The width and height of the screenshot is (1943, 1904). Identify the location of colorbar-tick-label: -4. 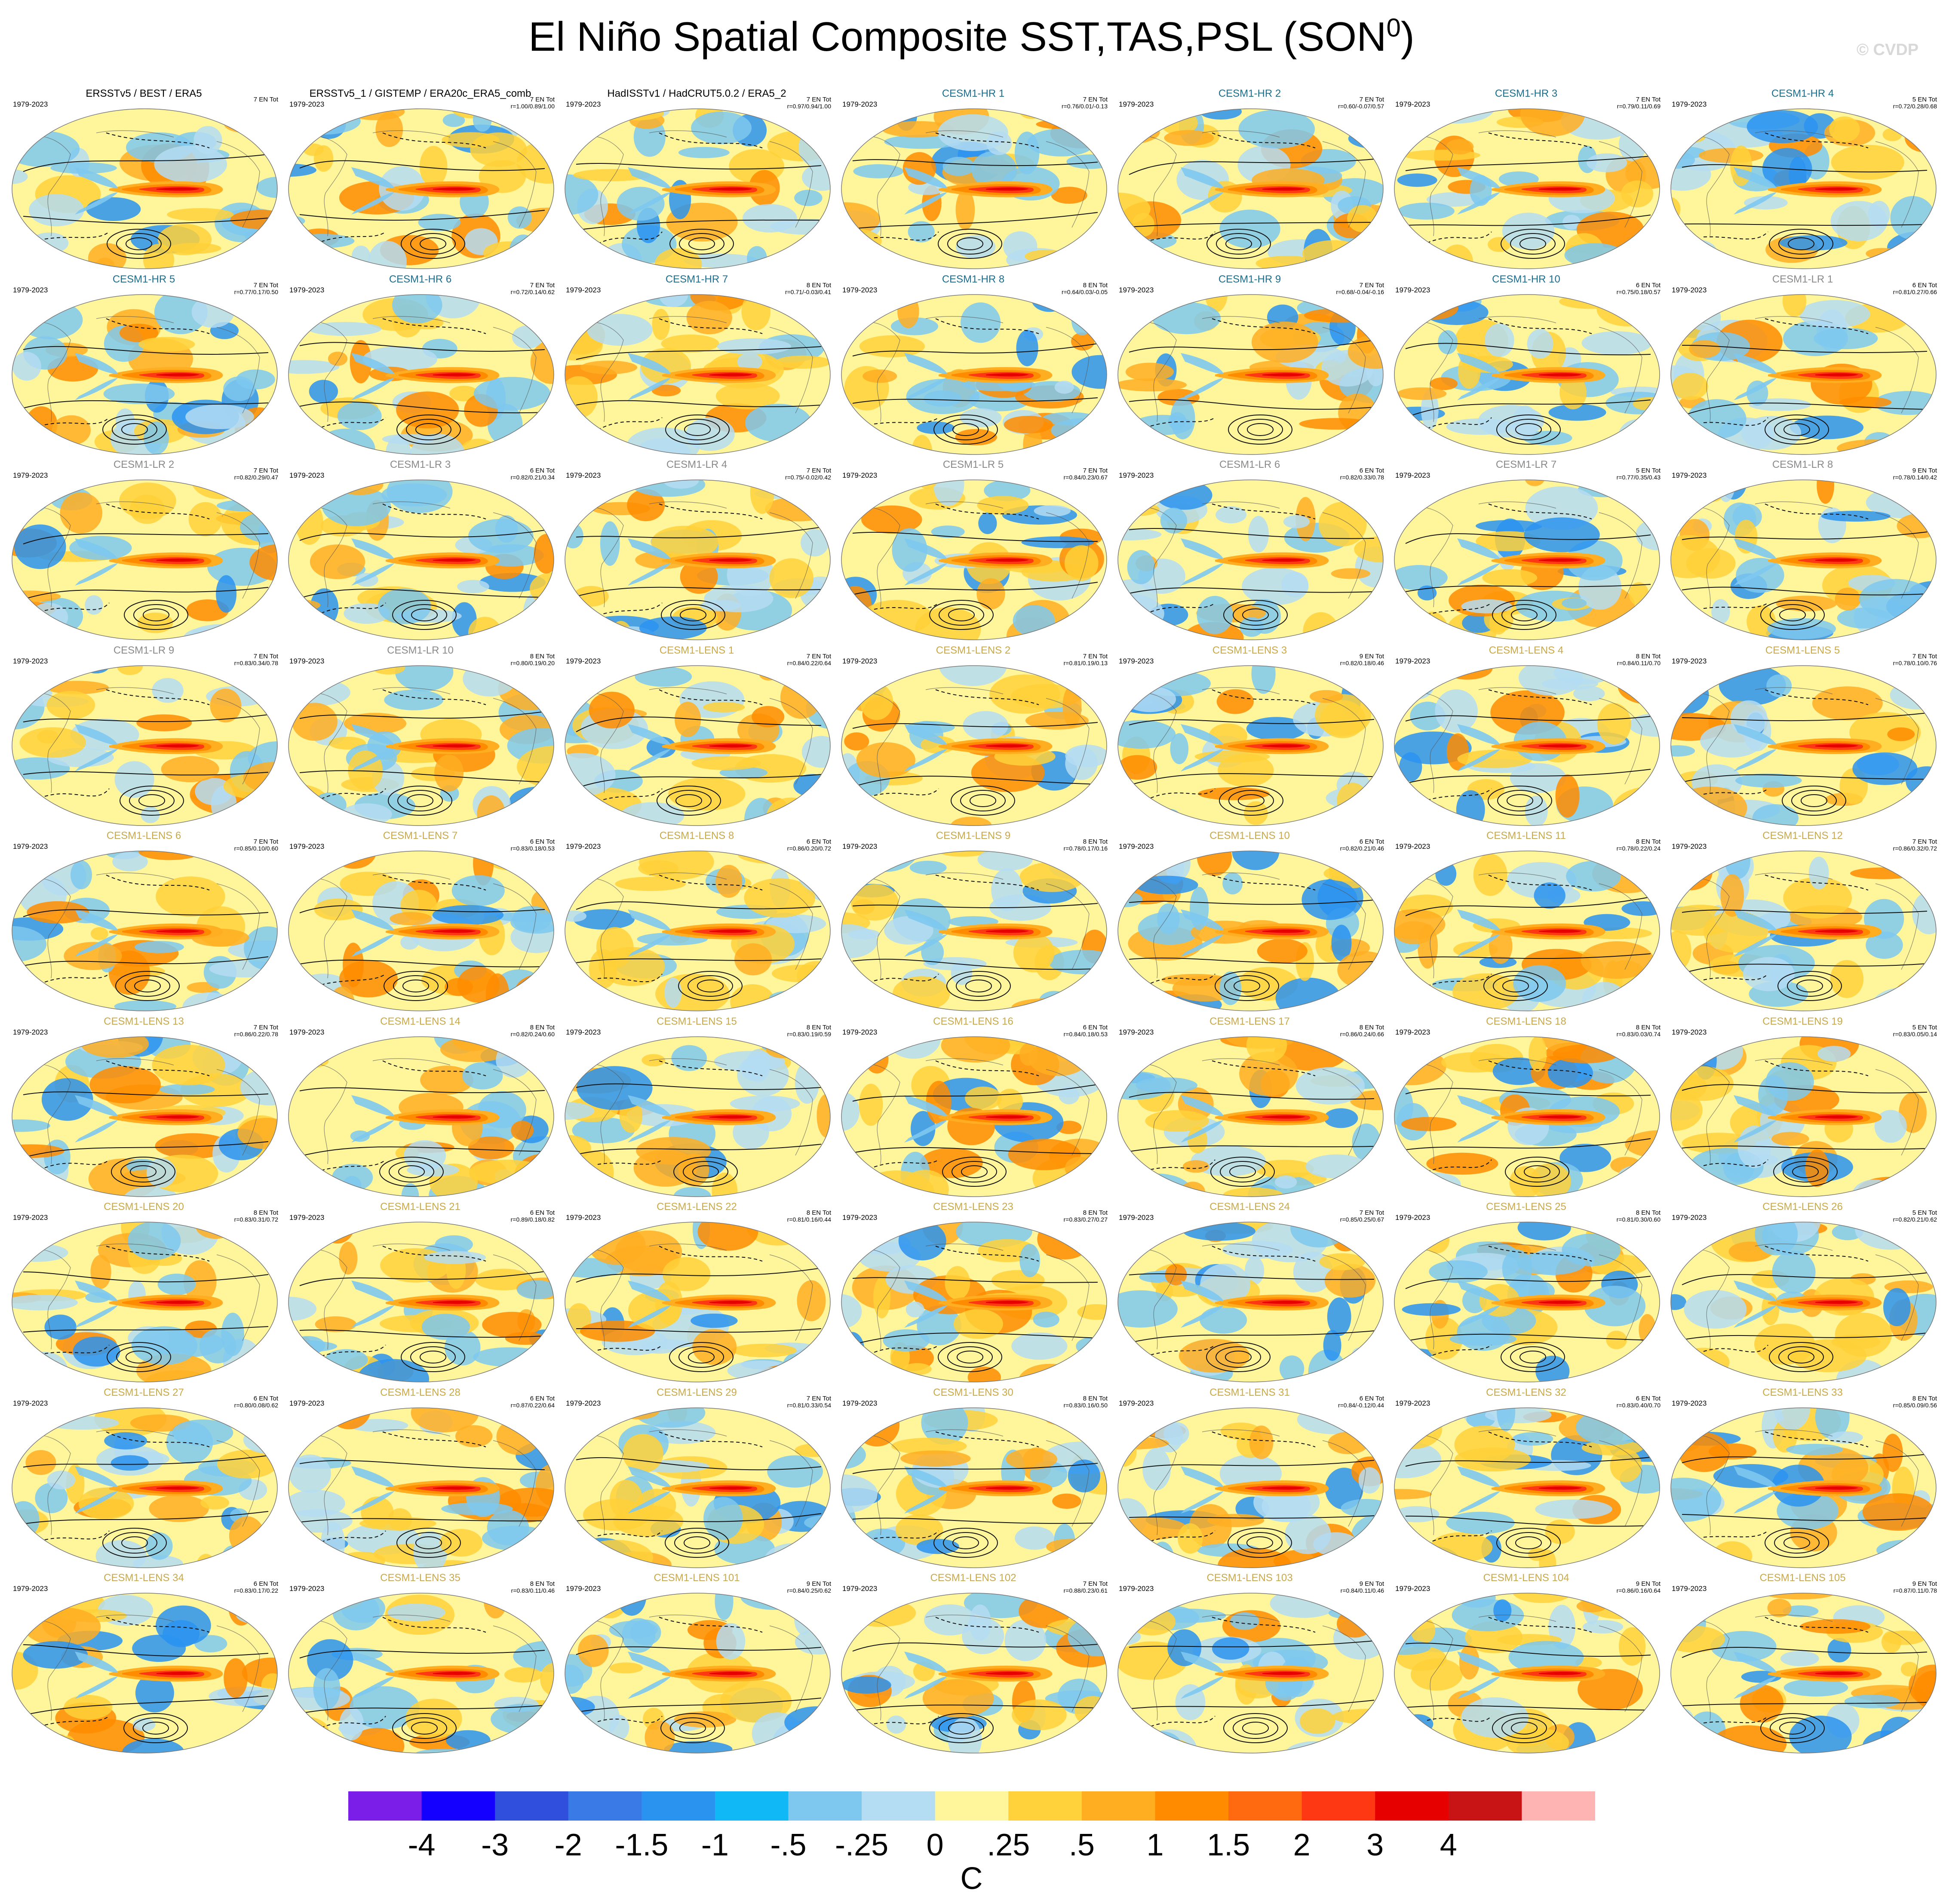
(422, 1845).